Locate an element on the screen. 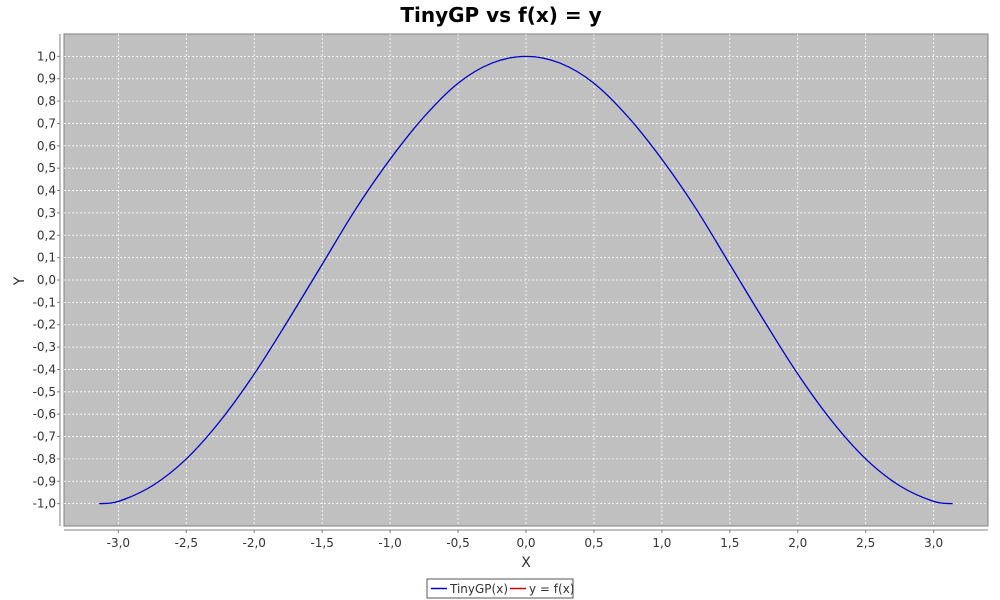  legend-label-tinygp: TinyGP(x) is located at coordinates (478, 589).